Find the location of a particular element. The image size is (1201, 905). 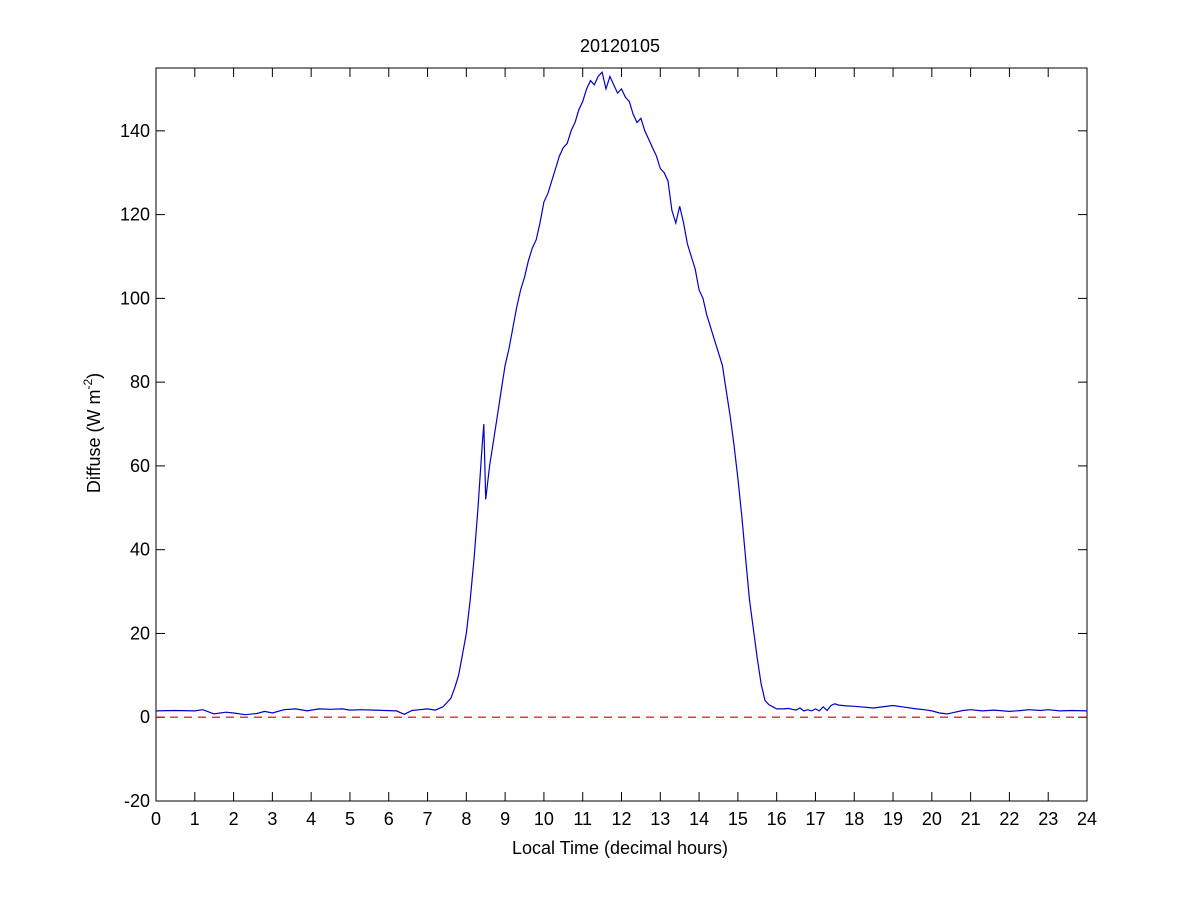

x-tick-label: 23 is located at coordinates (1048, 819).